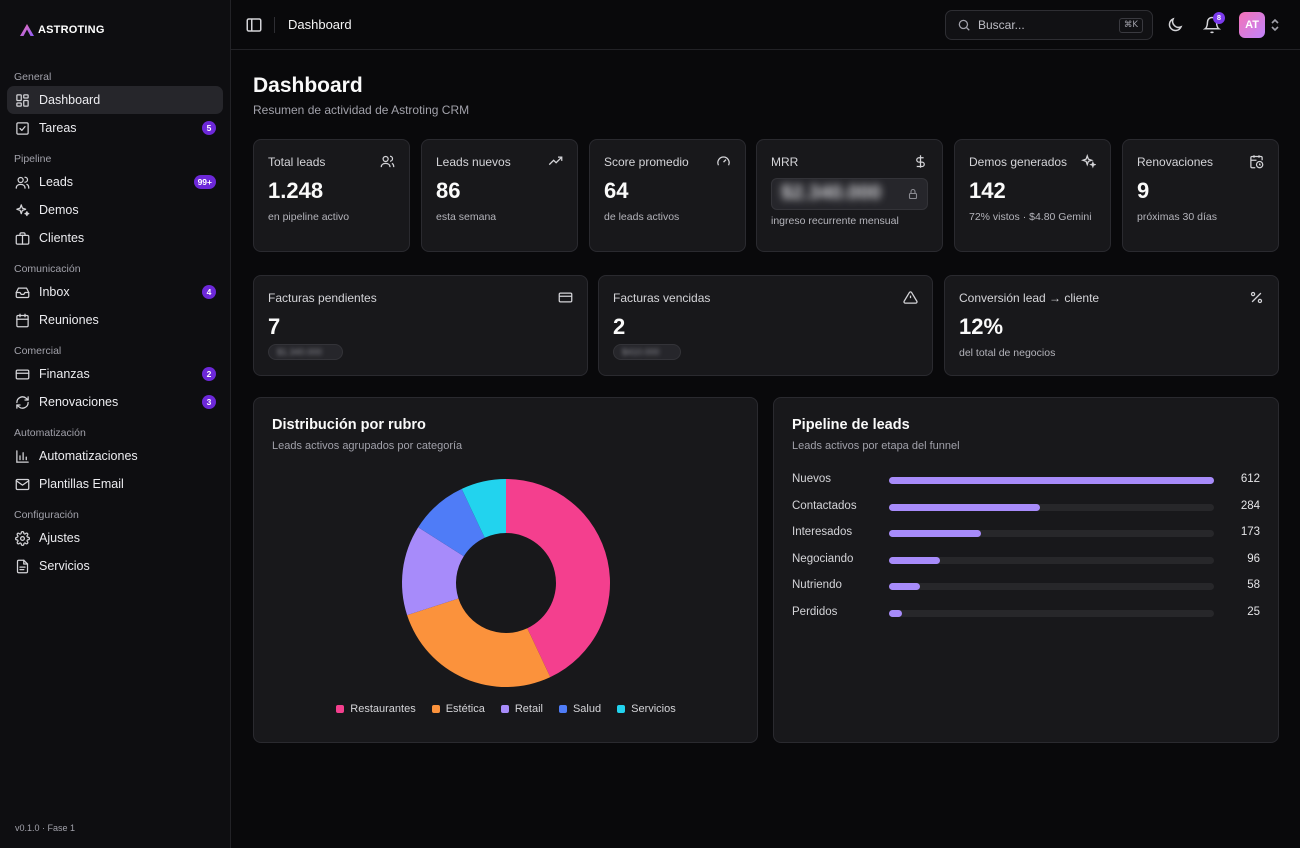 Image resolution: width=1300 pixels, height=848 pixels. What do you see at coordinates (33, 77) in the screenshot?
I see `nav-group-label: General` at bounding box center [33, 77].